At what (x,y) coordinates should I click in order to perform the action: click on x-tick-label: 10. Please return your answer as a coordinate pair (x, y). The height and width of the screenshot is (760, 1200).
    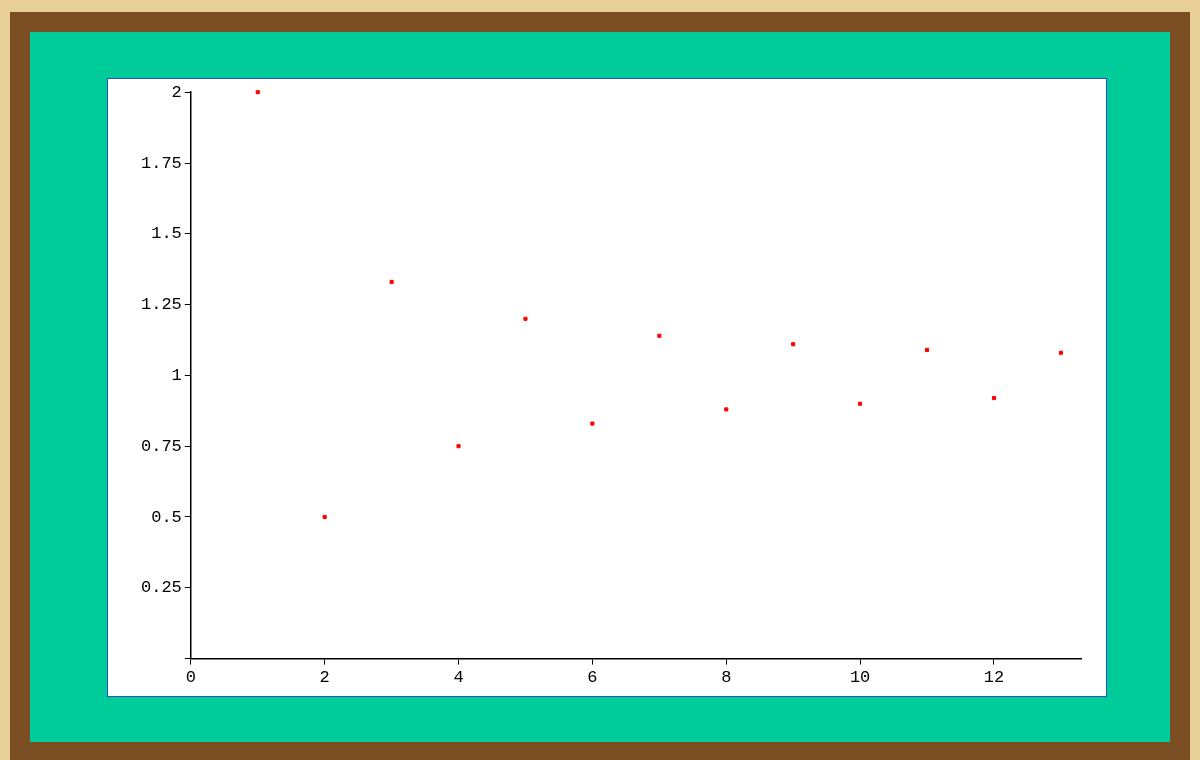
    Looking at the image, I should click on (860, 678).